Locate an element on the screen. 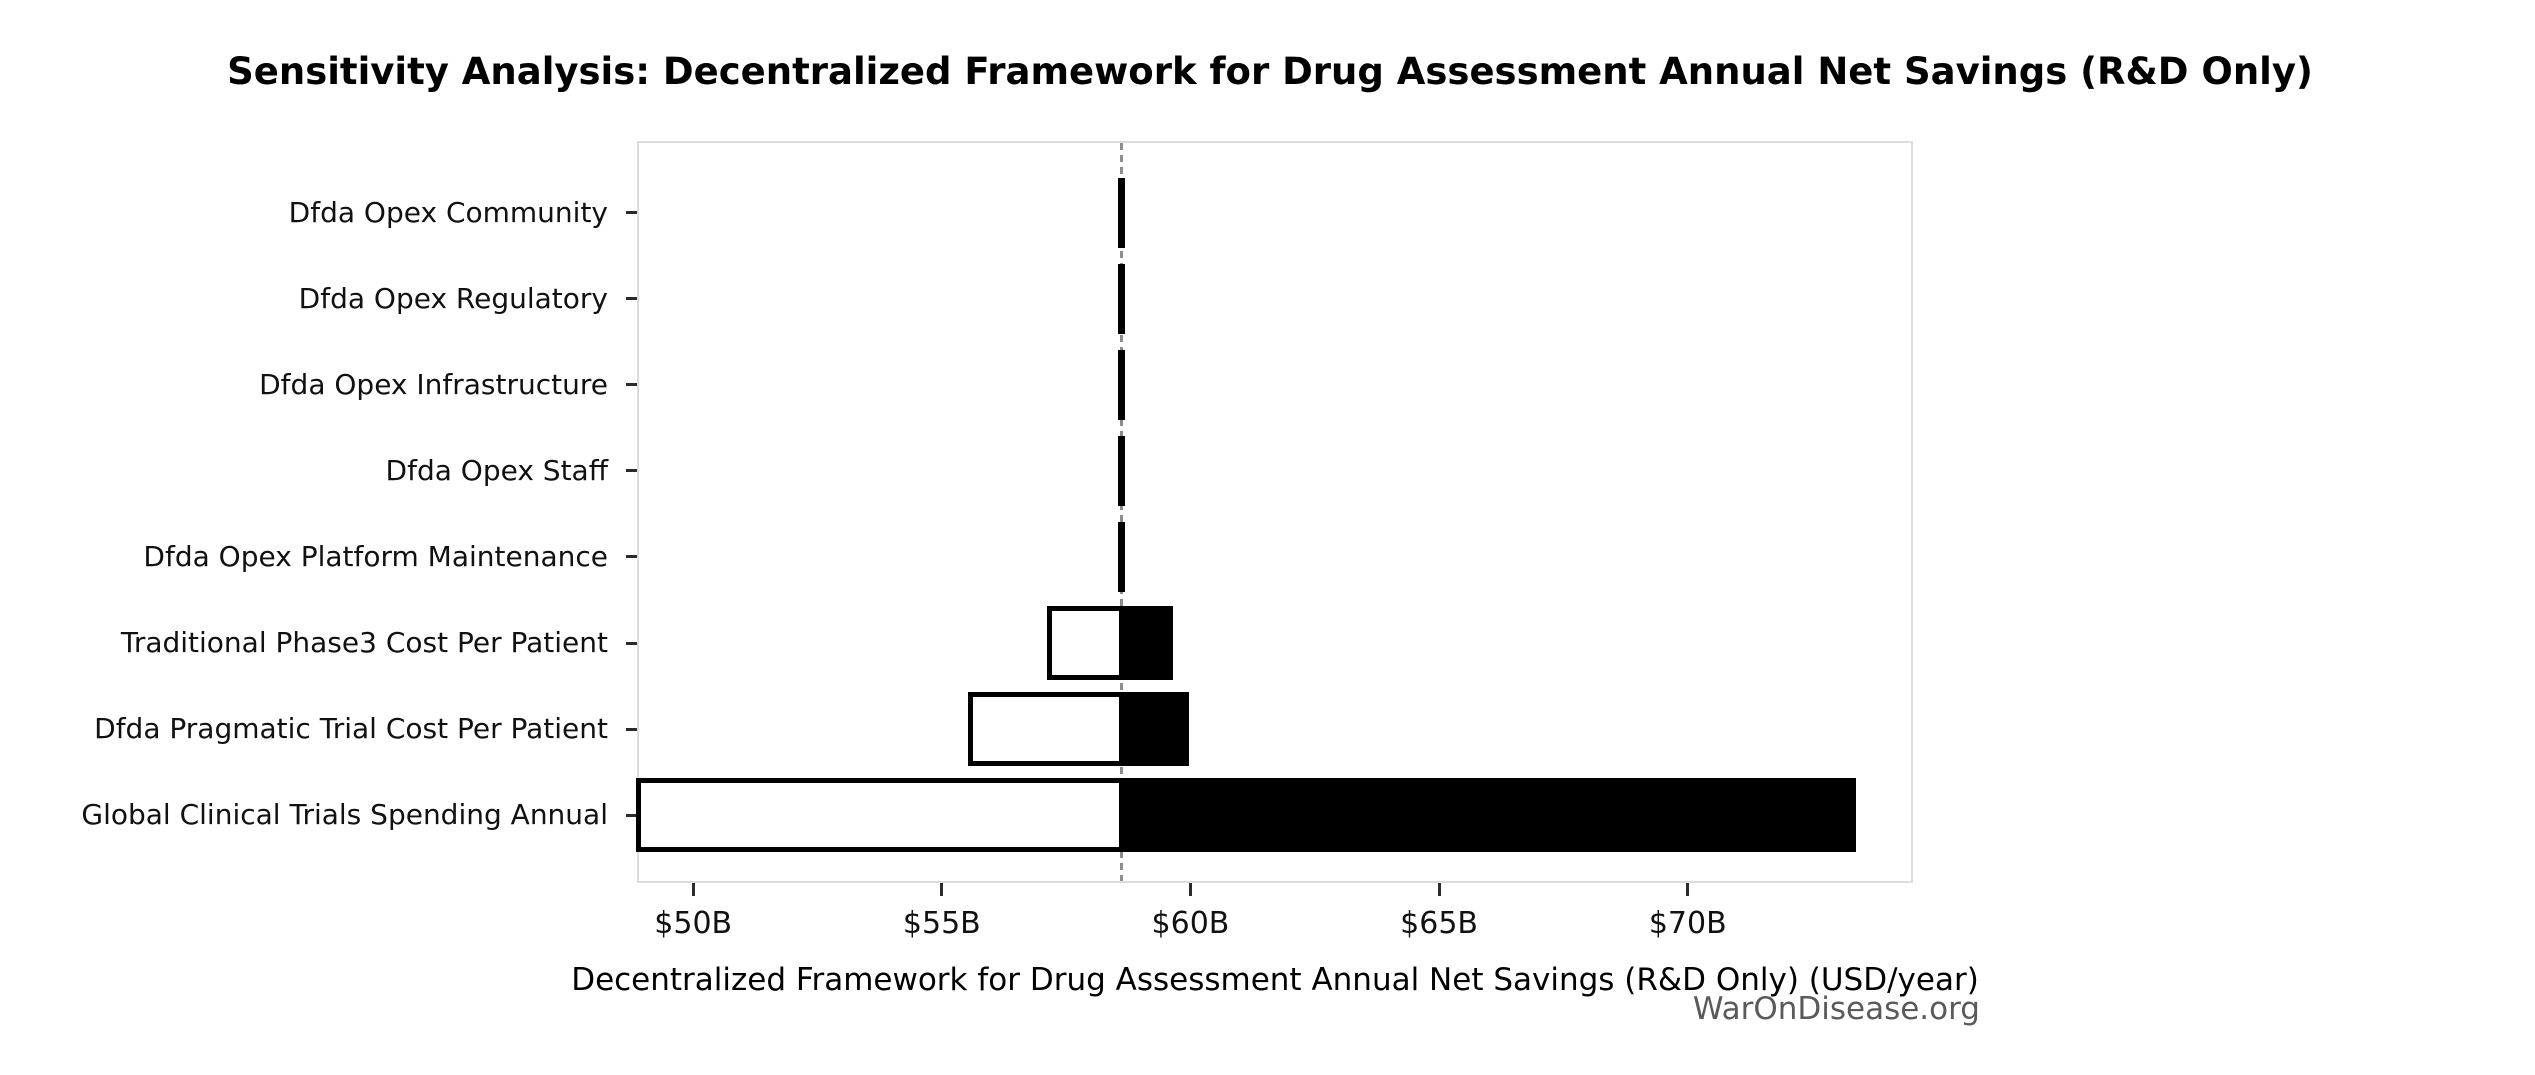 This screenshot has width=2535, height=1075. x-tick-label: $50B is located at coordinates (693, 923).